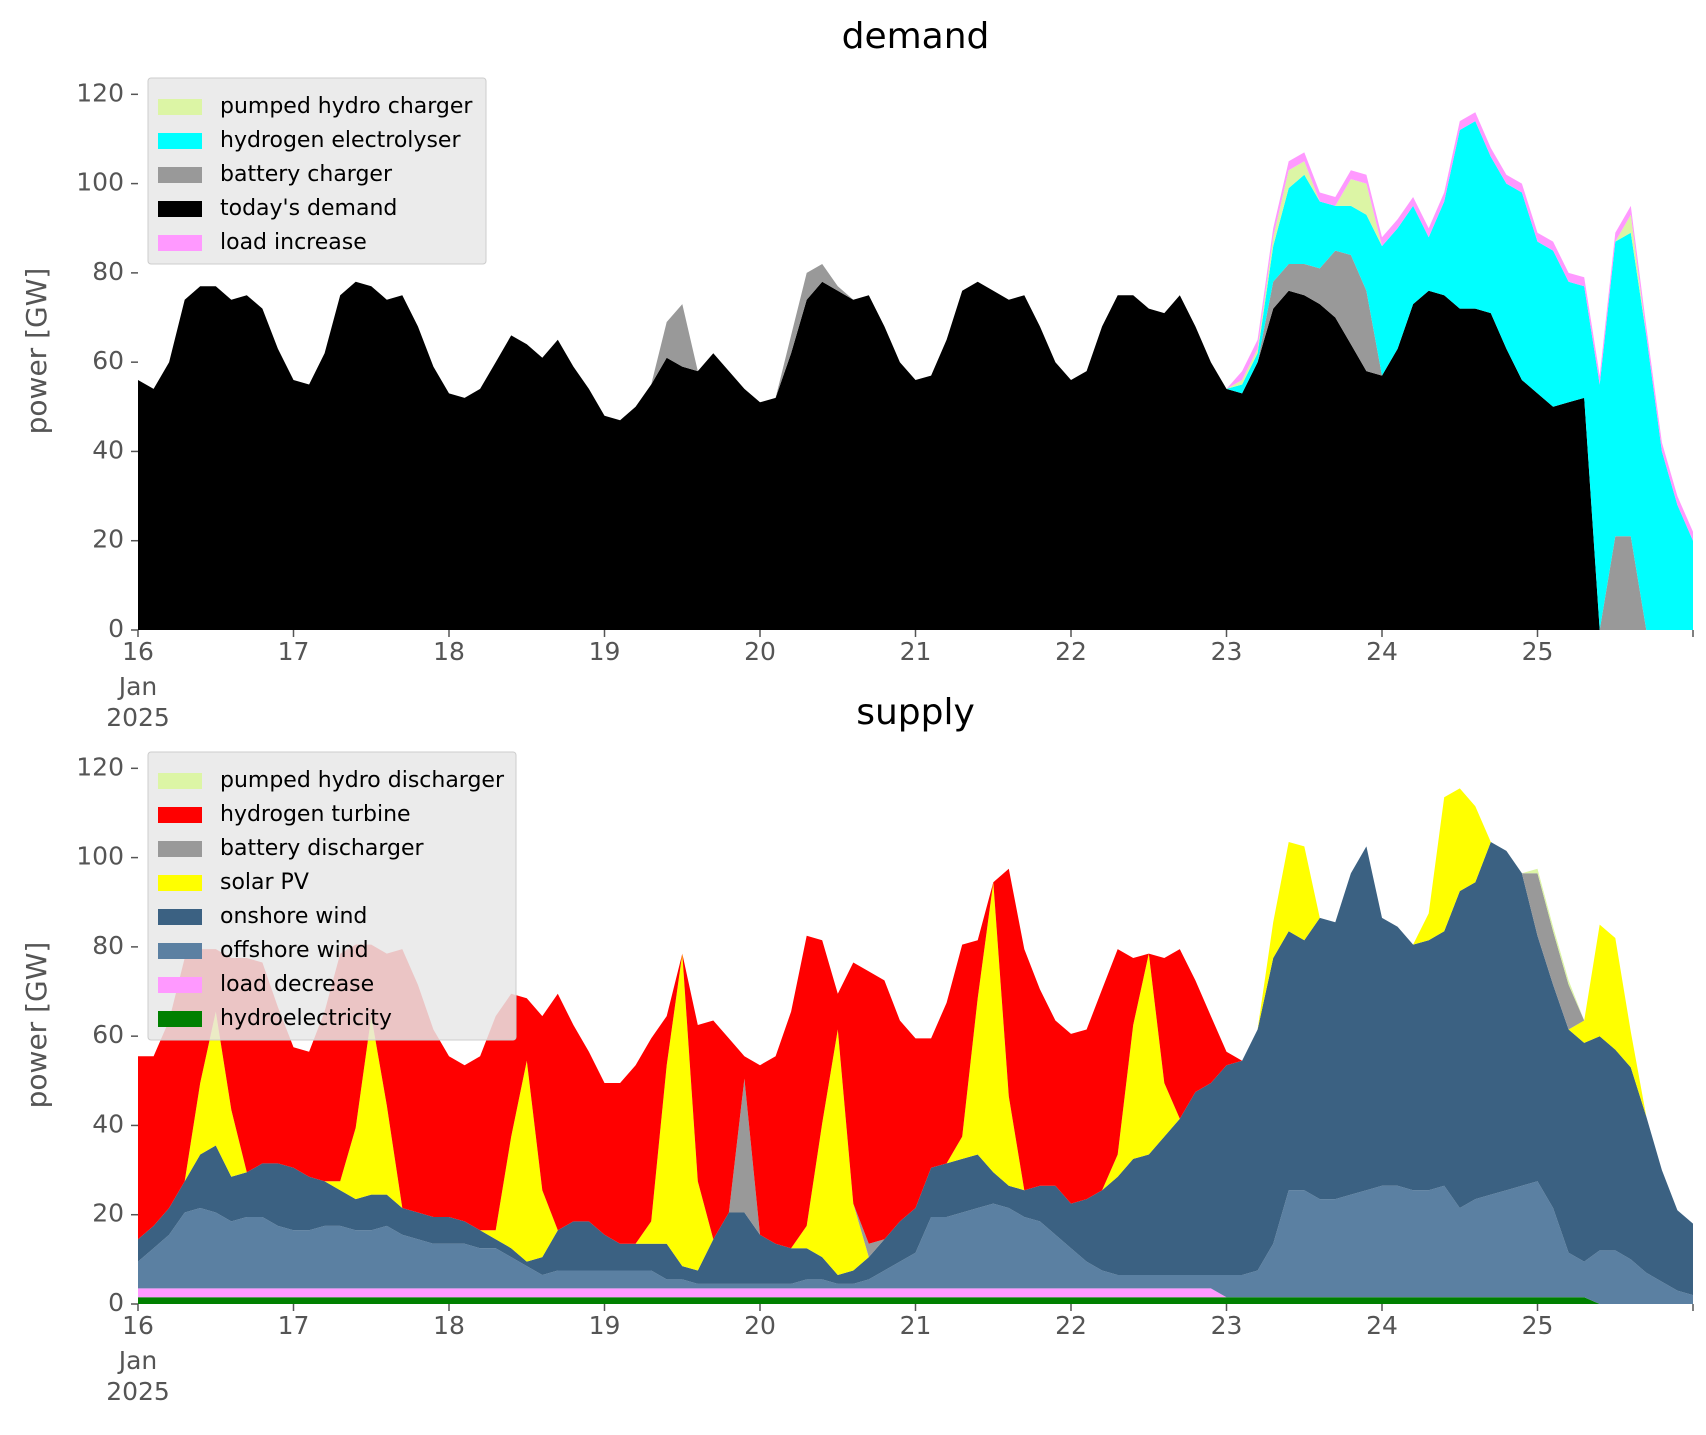 The image size is (1706, 1435). What do you see at coordinates (180, 985) in the screenshot?
I see `legend-swatch-load-decrease` at bounding box center [180, 985].